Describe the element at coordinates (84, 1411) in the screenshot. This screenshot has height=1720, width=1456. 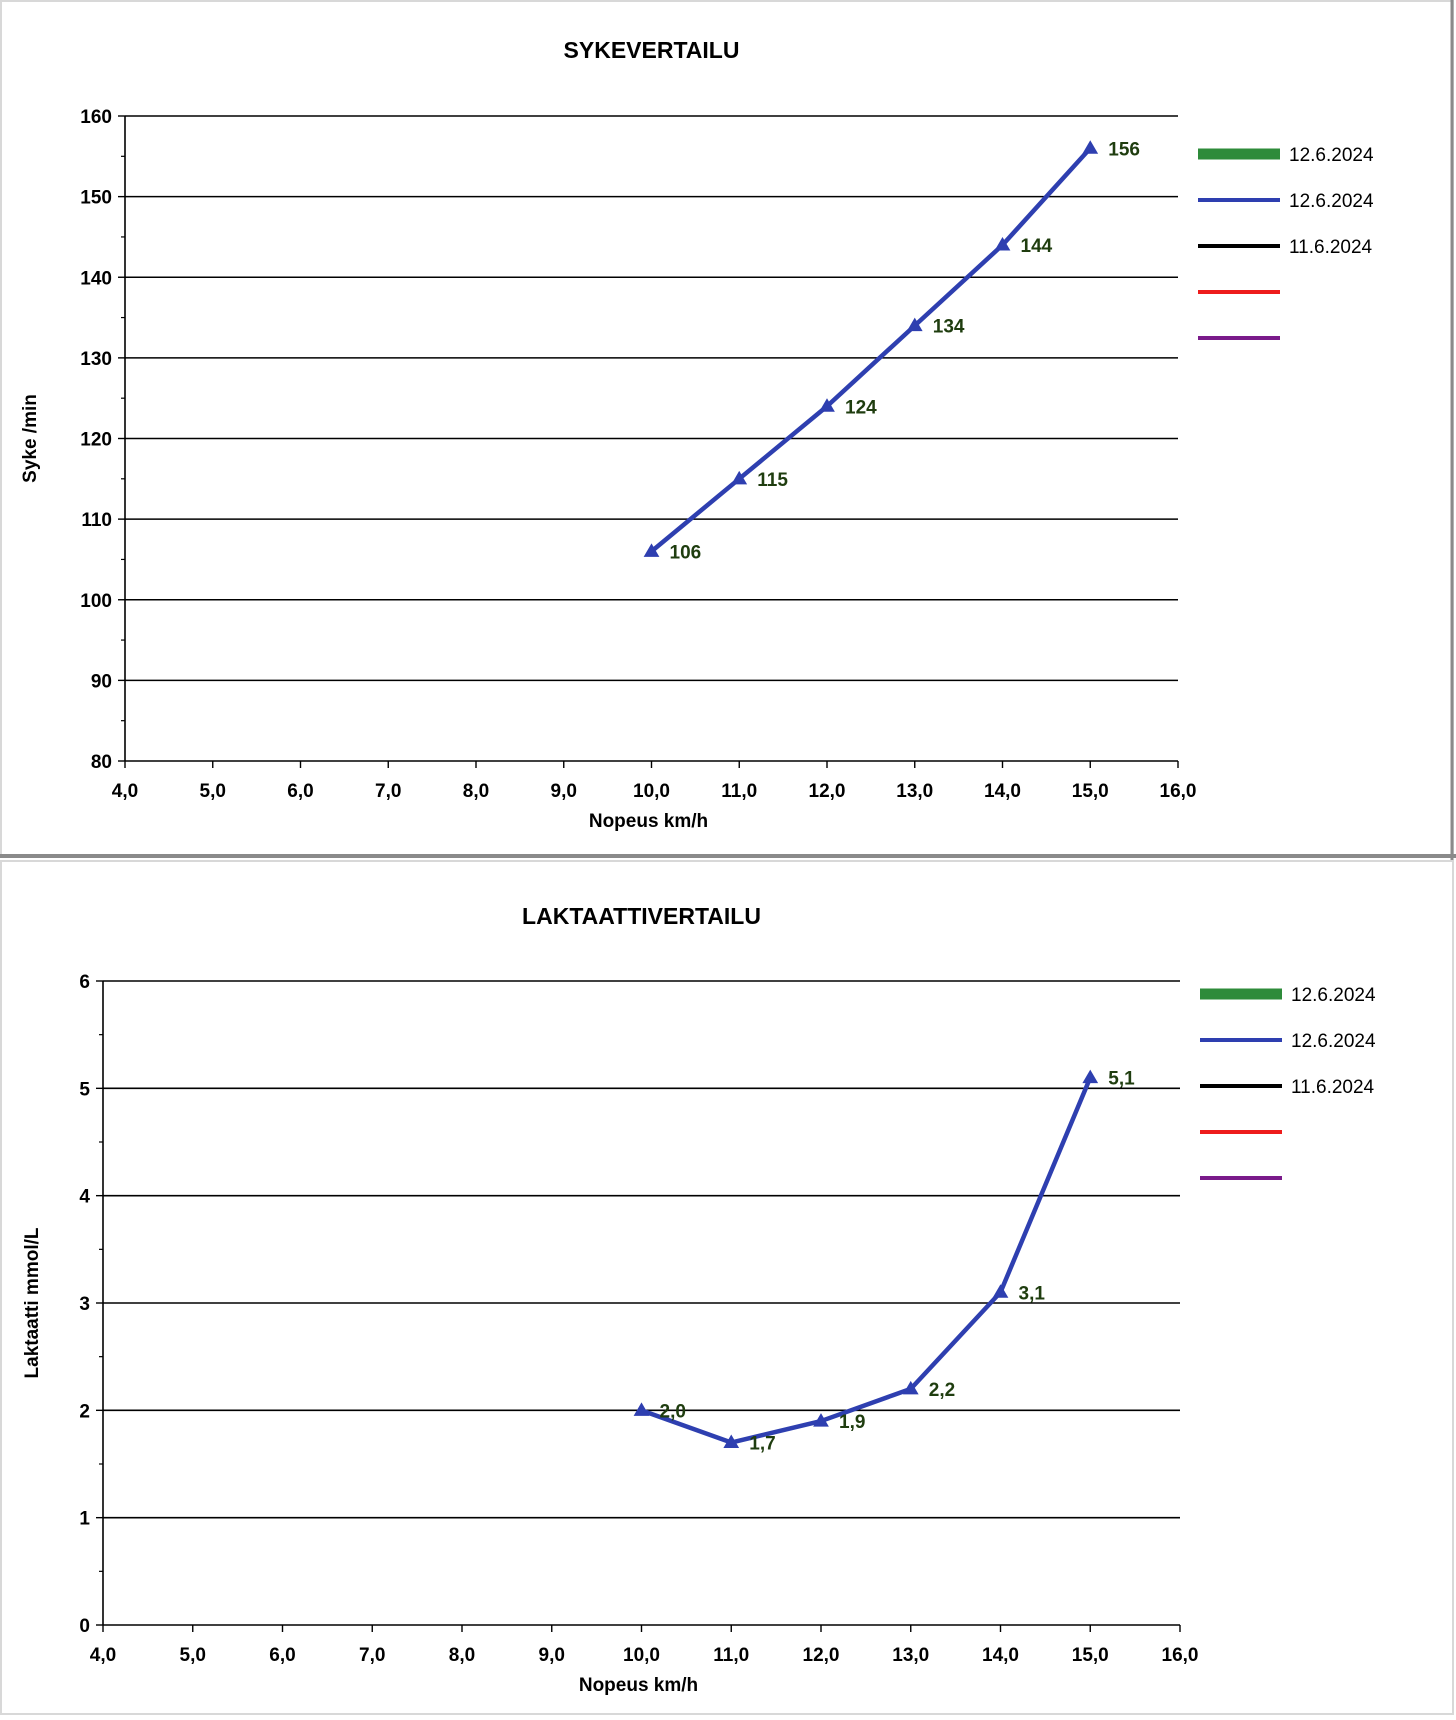
I see `y-tick-label: 2` at that location.